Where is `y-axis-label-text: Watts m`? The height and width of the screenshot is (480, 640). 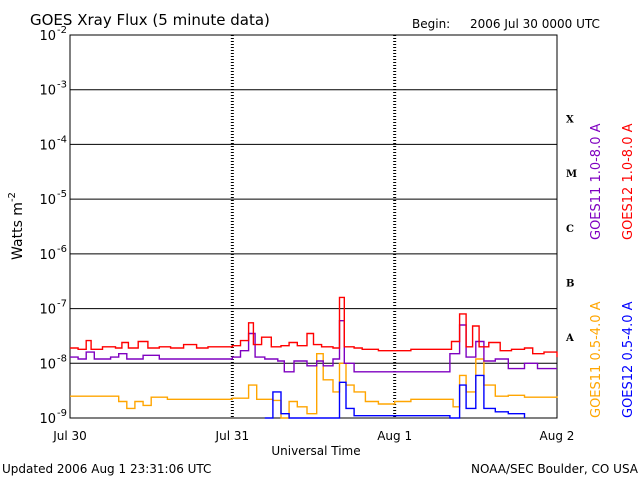 y-axis-label-text: Watts m is located at coordinates (18, 231).